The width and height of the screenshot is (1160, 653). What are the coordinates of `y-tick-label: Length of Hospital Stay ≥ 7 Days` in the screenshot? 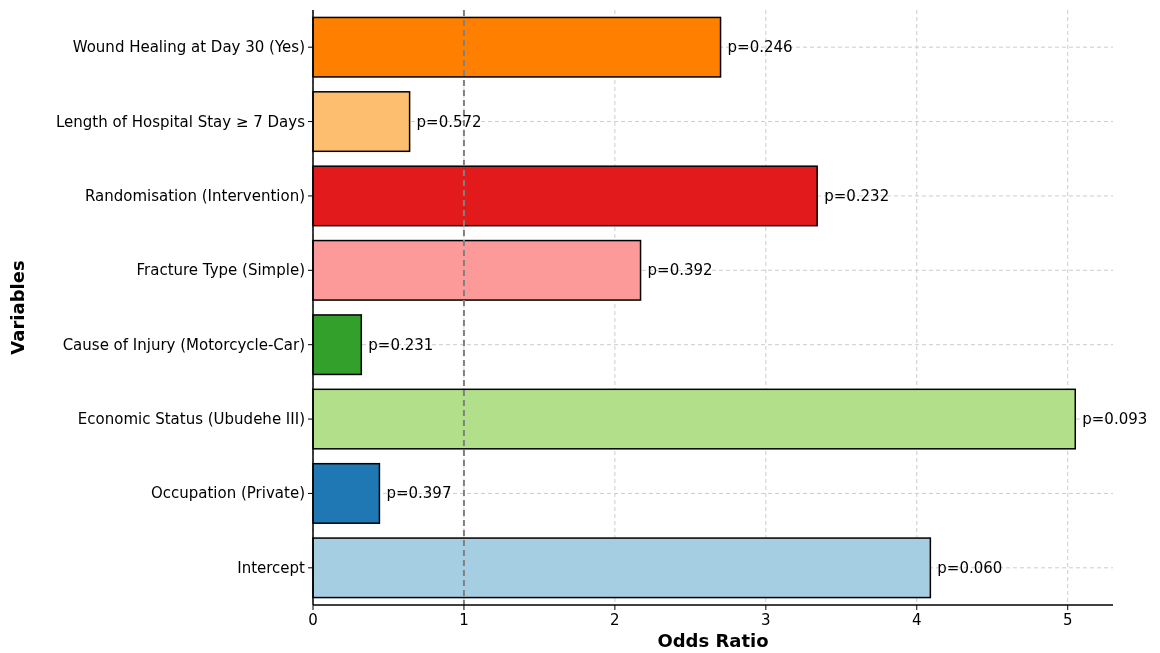 It's located at (180, 121).